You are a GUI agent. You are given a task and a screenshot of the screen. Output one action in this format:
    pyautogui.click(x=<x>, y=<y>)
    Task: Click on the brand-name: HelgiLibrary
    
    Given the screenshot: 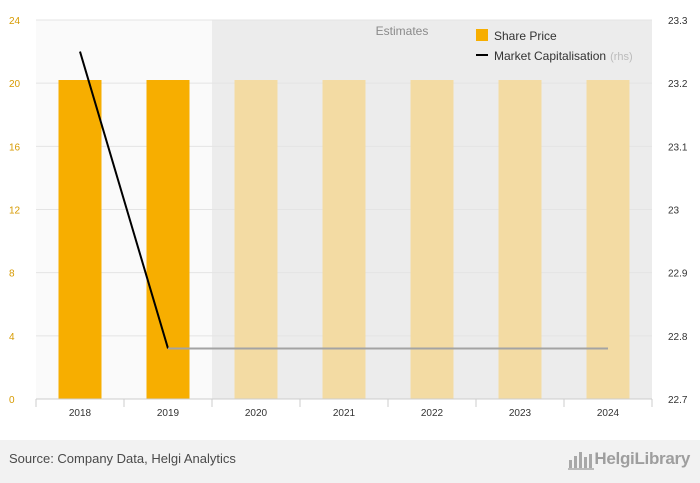 What is the action you would take?
    pyautogui.click(x=642, y=458)
    